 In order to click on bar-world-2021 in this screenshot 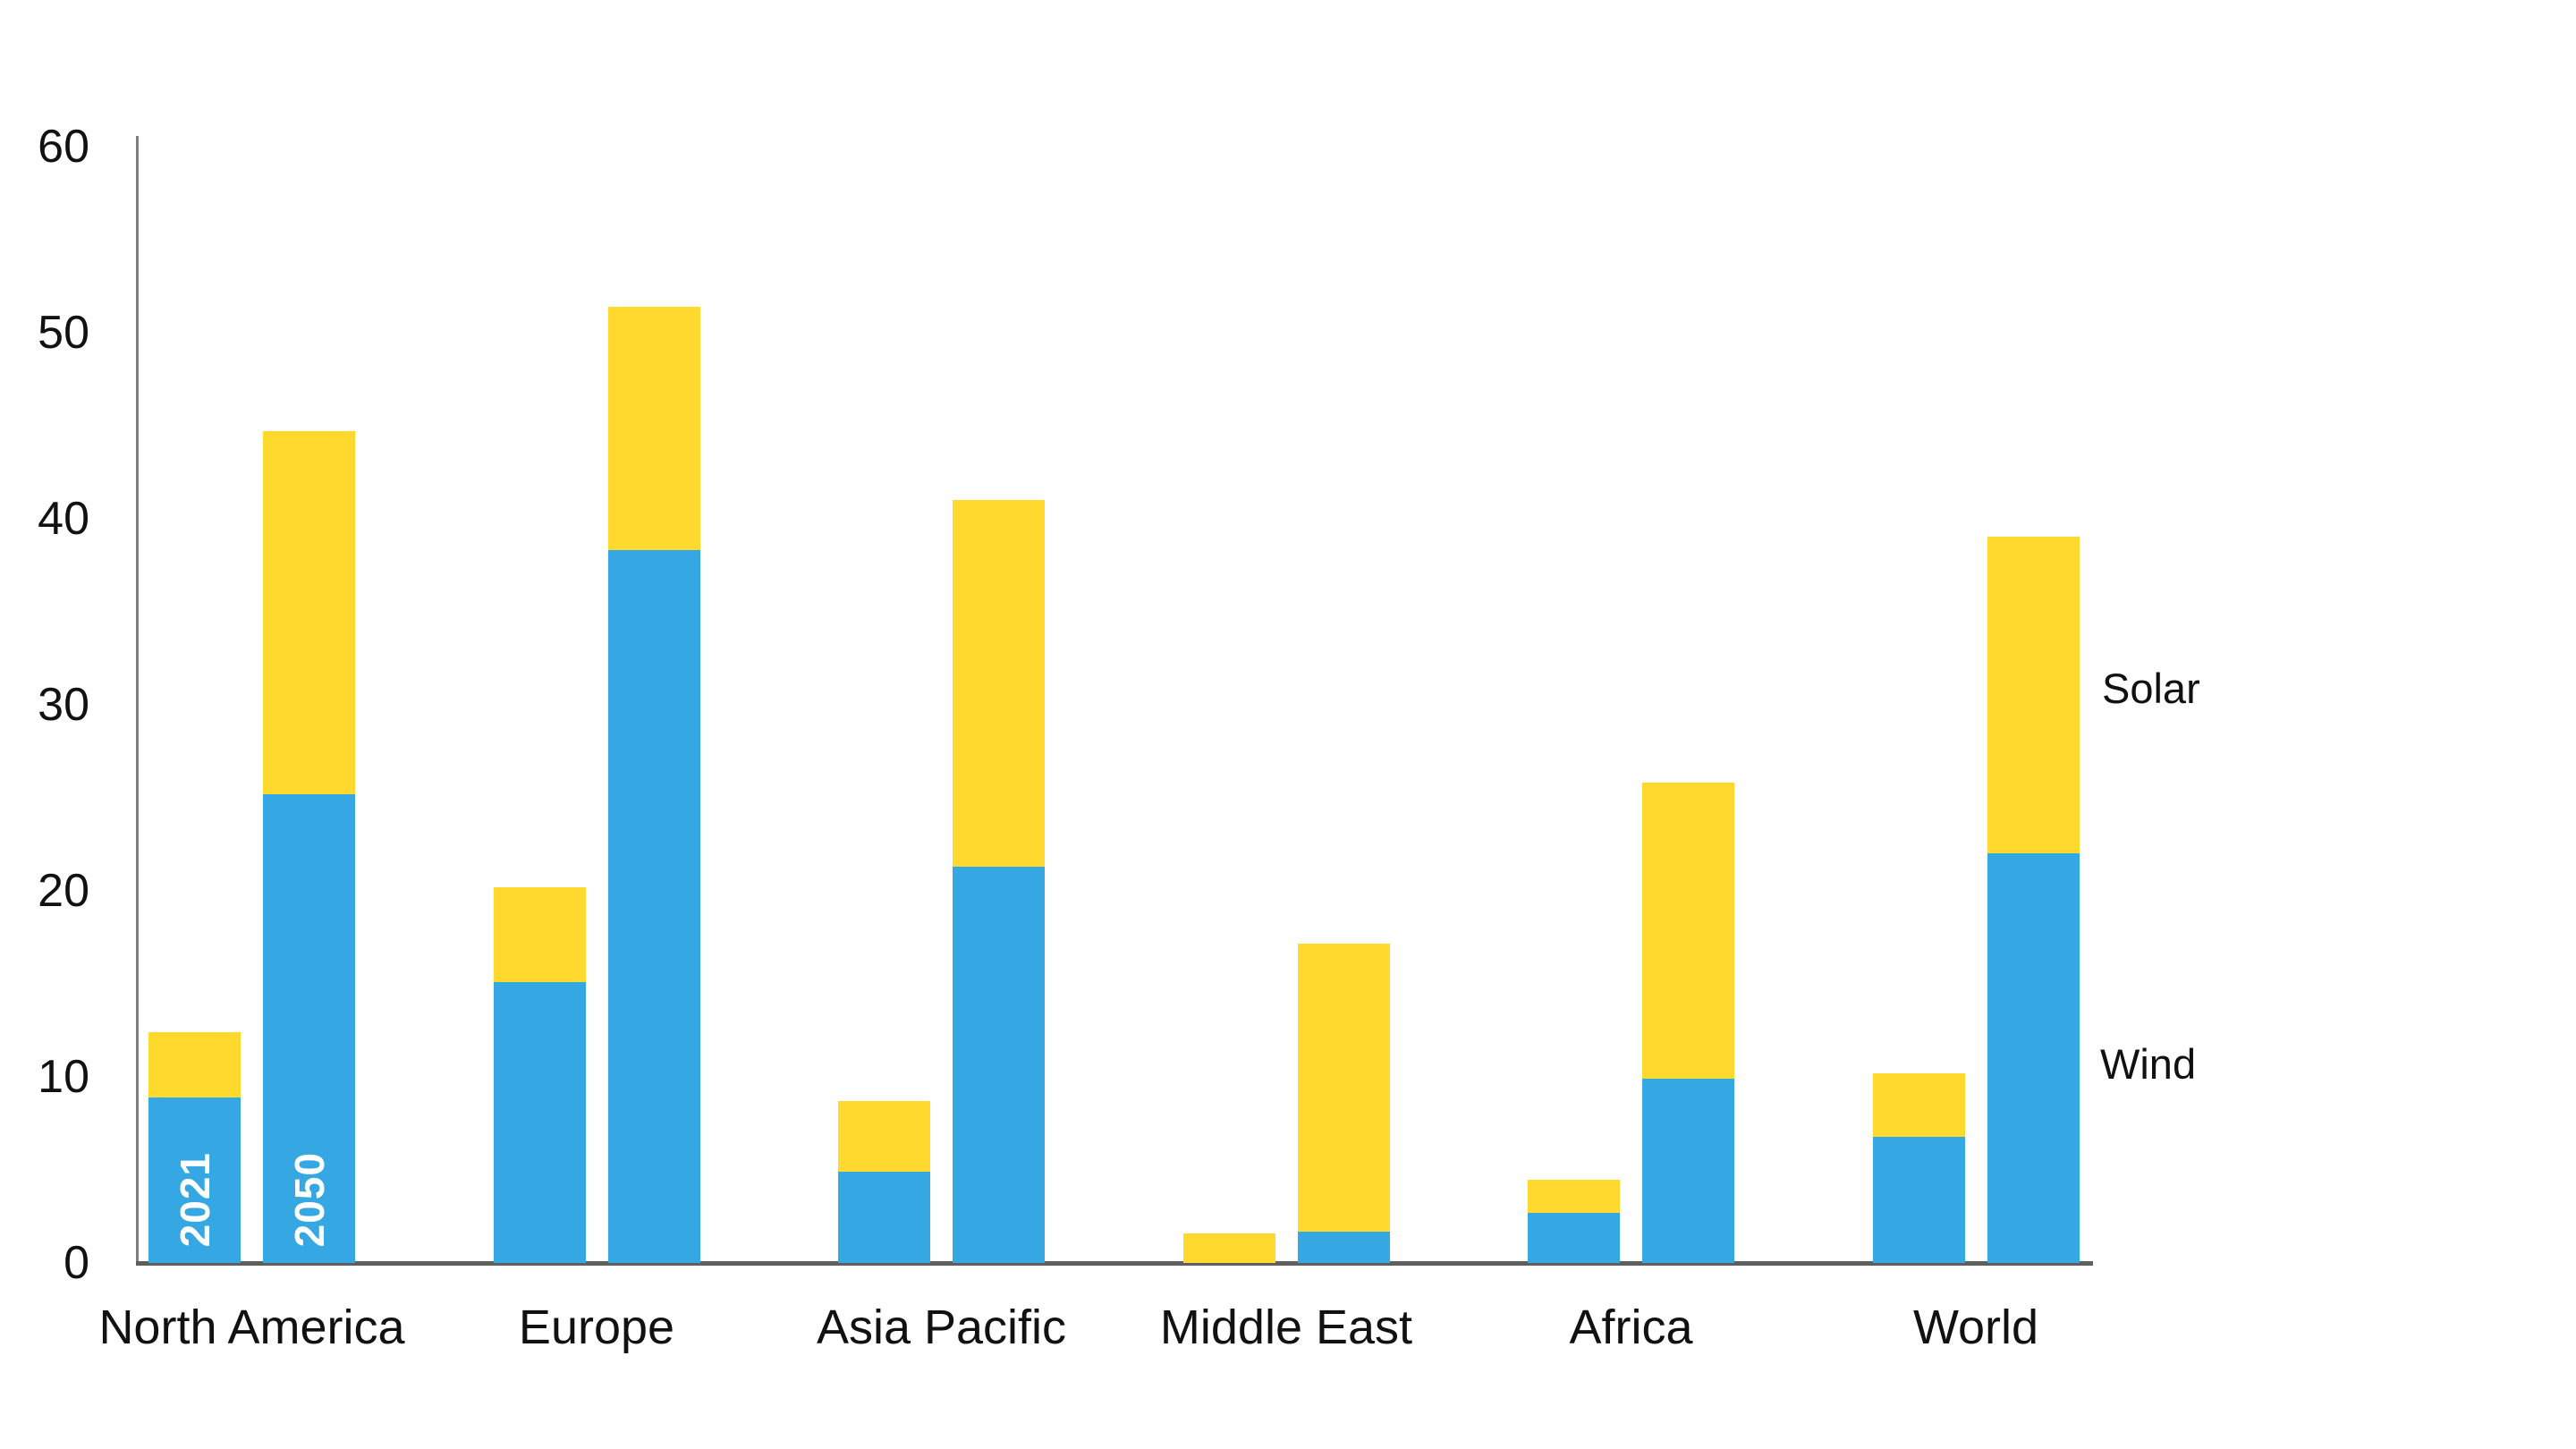, I will do `click(1918, 1168)`.